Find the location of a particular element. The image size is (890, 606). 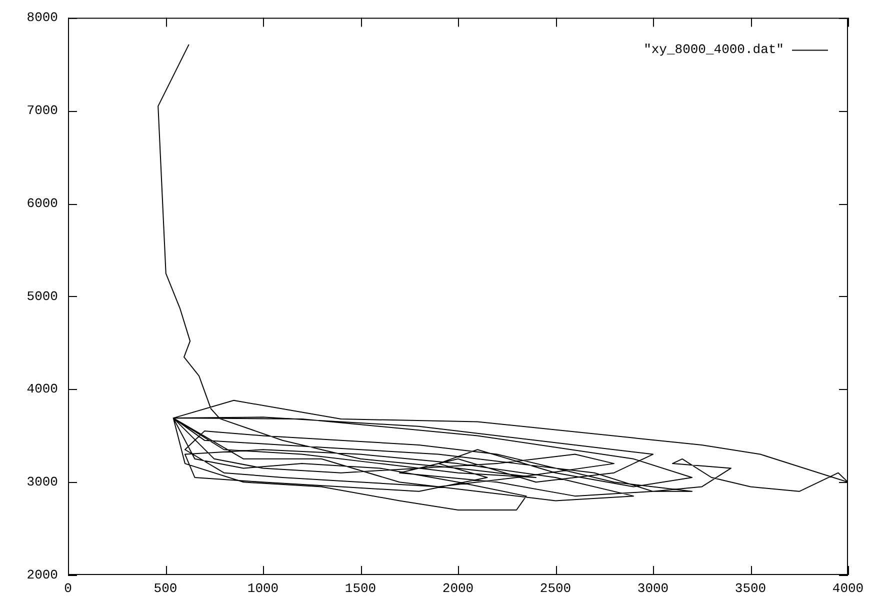

x-tick-label: 2000 is located at coordinates (458, 588).